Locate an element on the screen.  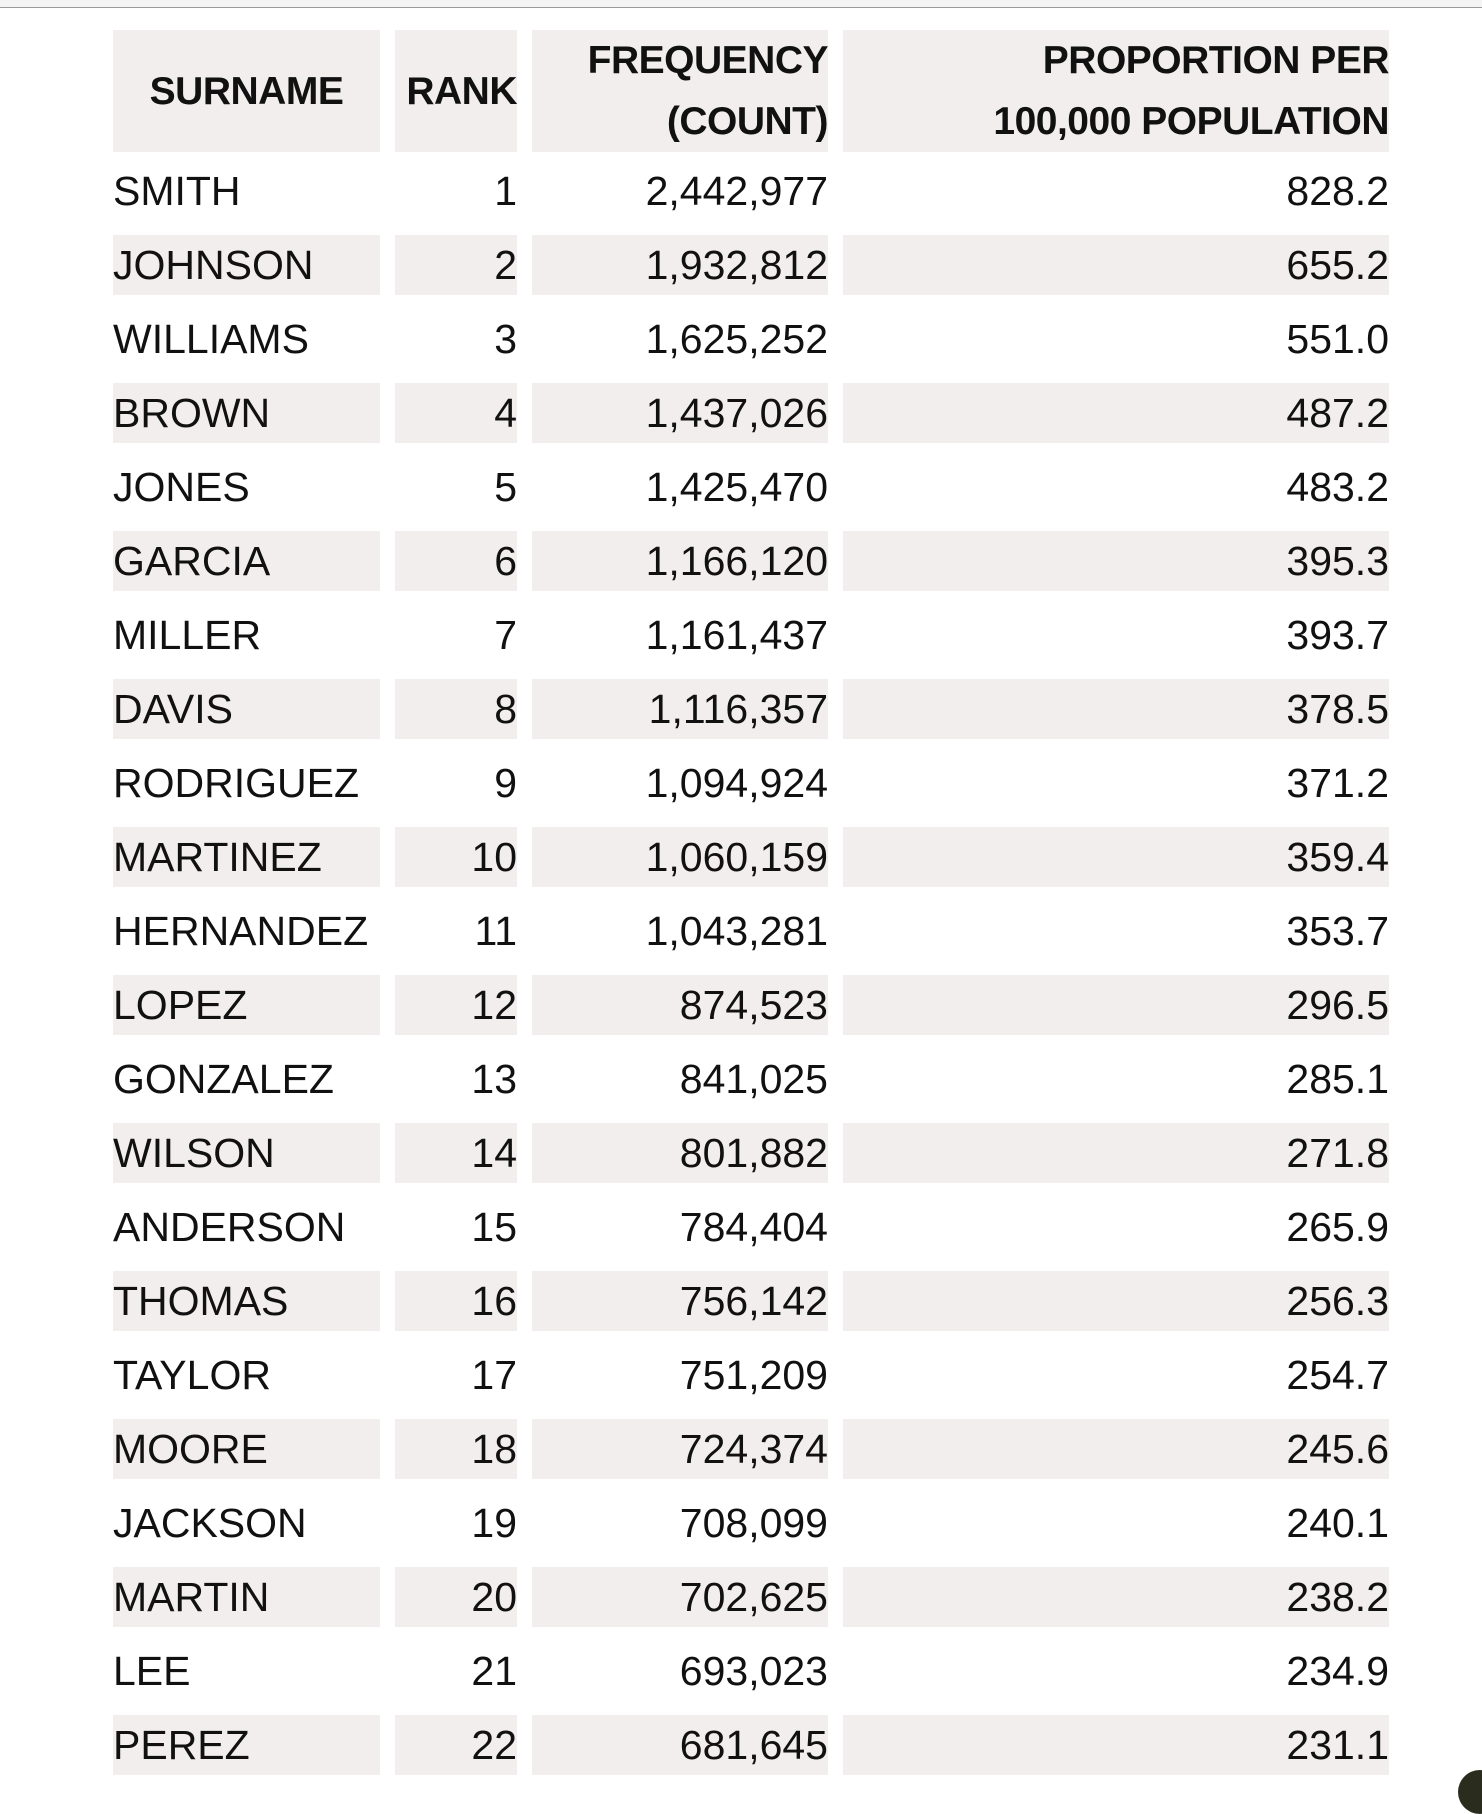
header-proportion-line2: 100,000 POPULATION is located at coordinates (1191, 121).